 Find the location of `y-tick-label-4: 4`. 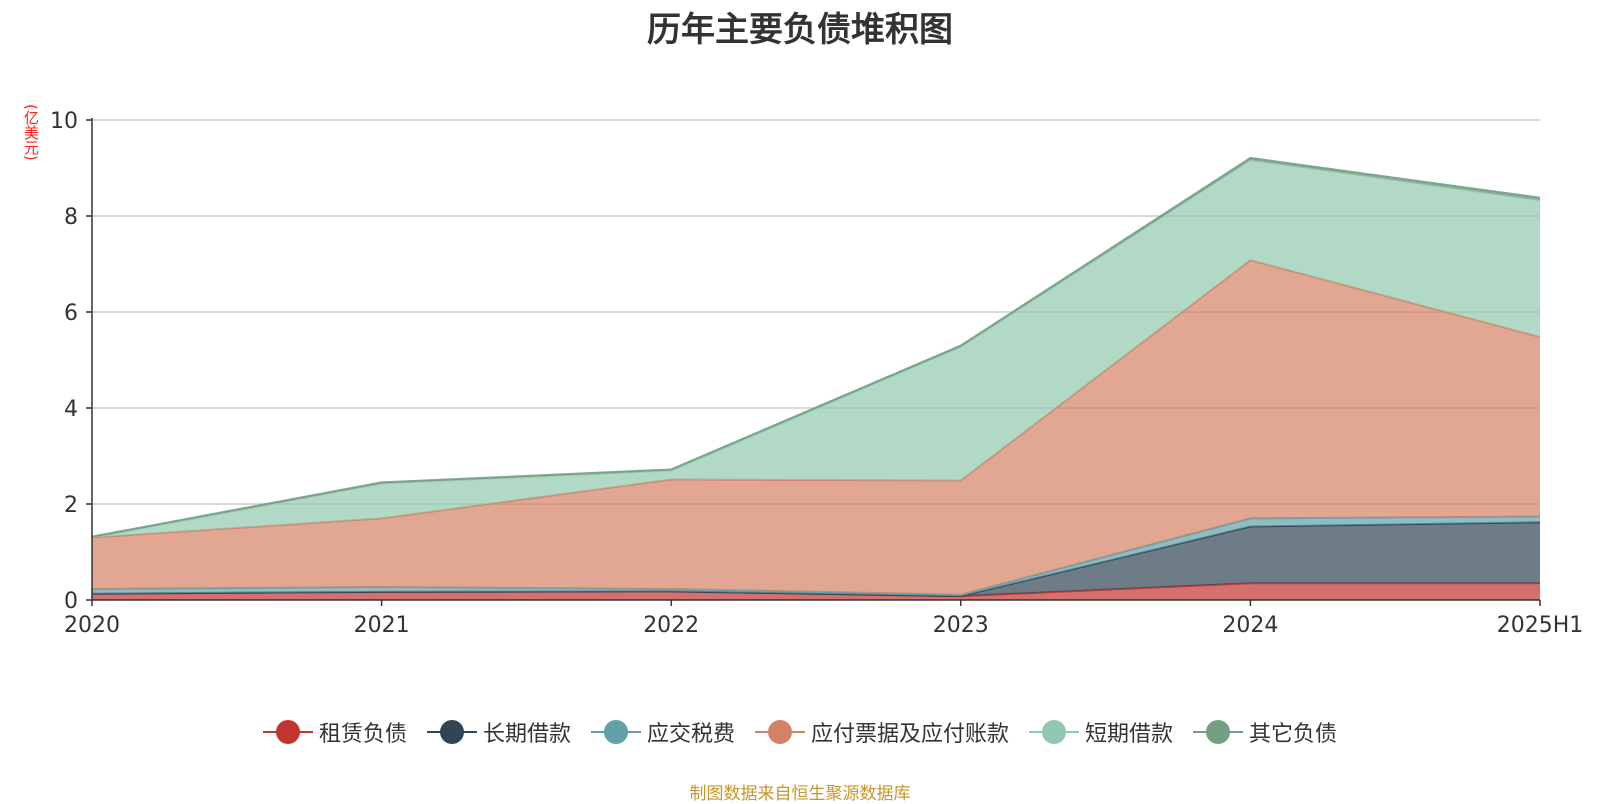

y-tick-label-4: 4 is located at coordinates (71, 409).